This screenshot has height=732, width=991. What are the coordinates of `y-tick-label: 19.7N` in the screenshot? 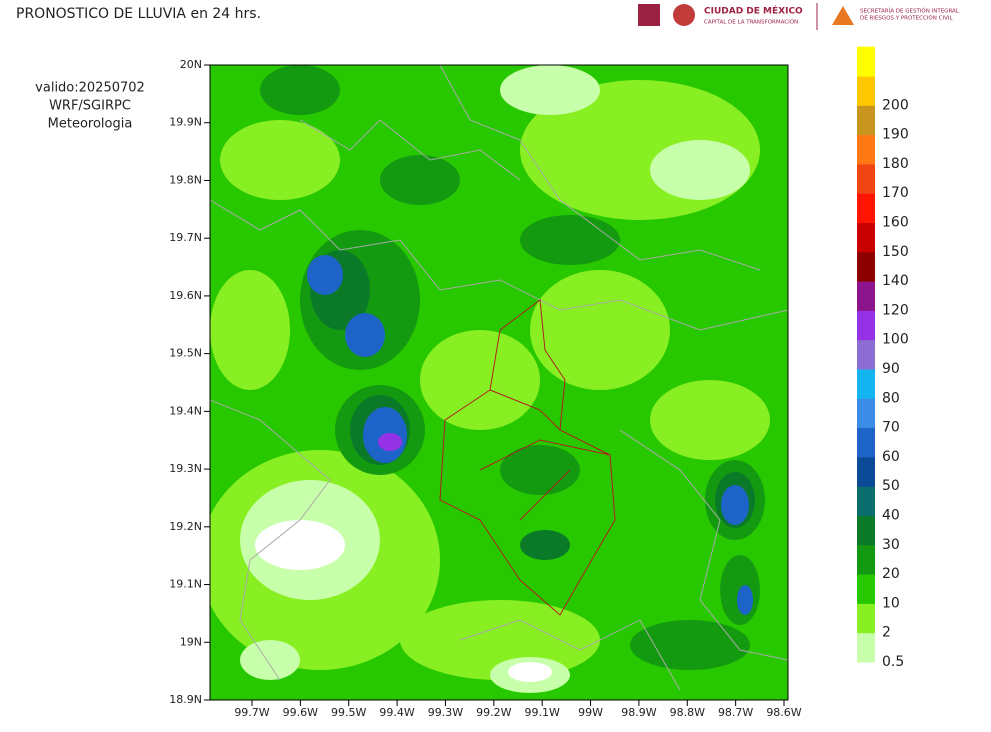 It's located at (185, 237).